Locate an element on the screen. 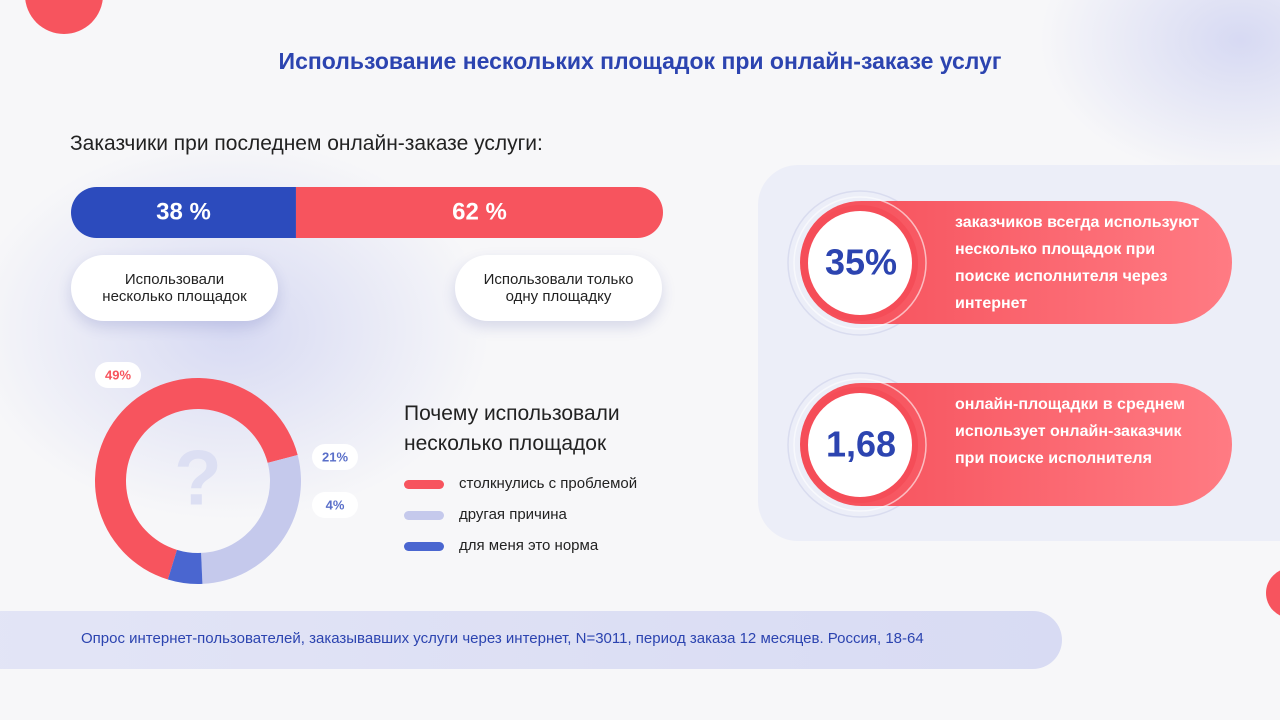  donut-title: Почему использовали несколько площадок is located at coordinates (512, 428).